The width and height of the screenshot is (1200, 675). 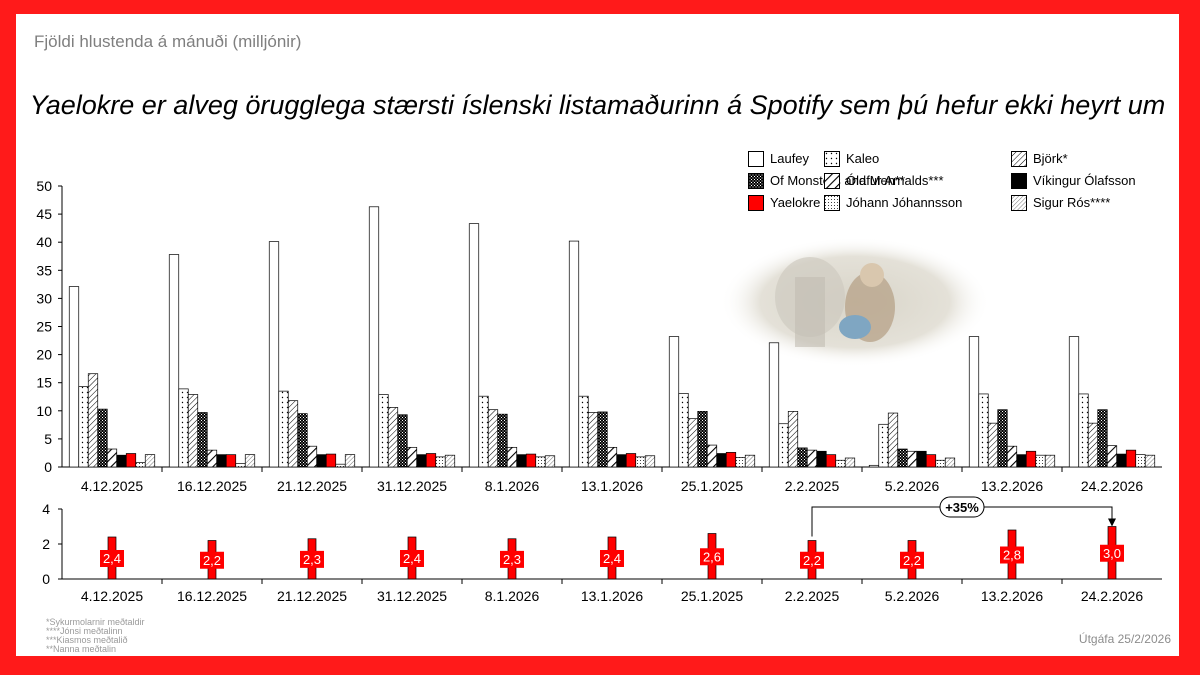 What do you see at coordinates (612, 486) in the screenshot?
I see `top-x-tick-label: 13.1.2026` at bounding box center [612, 486].